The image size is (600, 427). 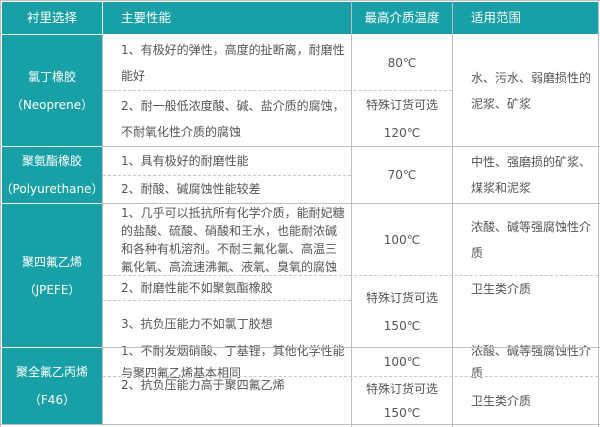 I want to click on material-name: 聚氨酯橡胶, so click(x=51, y=161).